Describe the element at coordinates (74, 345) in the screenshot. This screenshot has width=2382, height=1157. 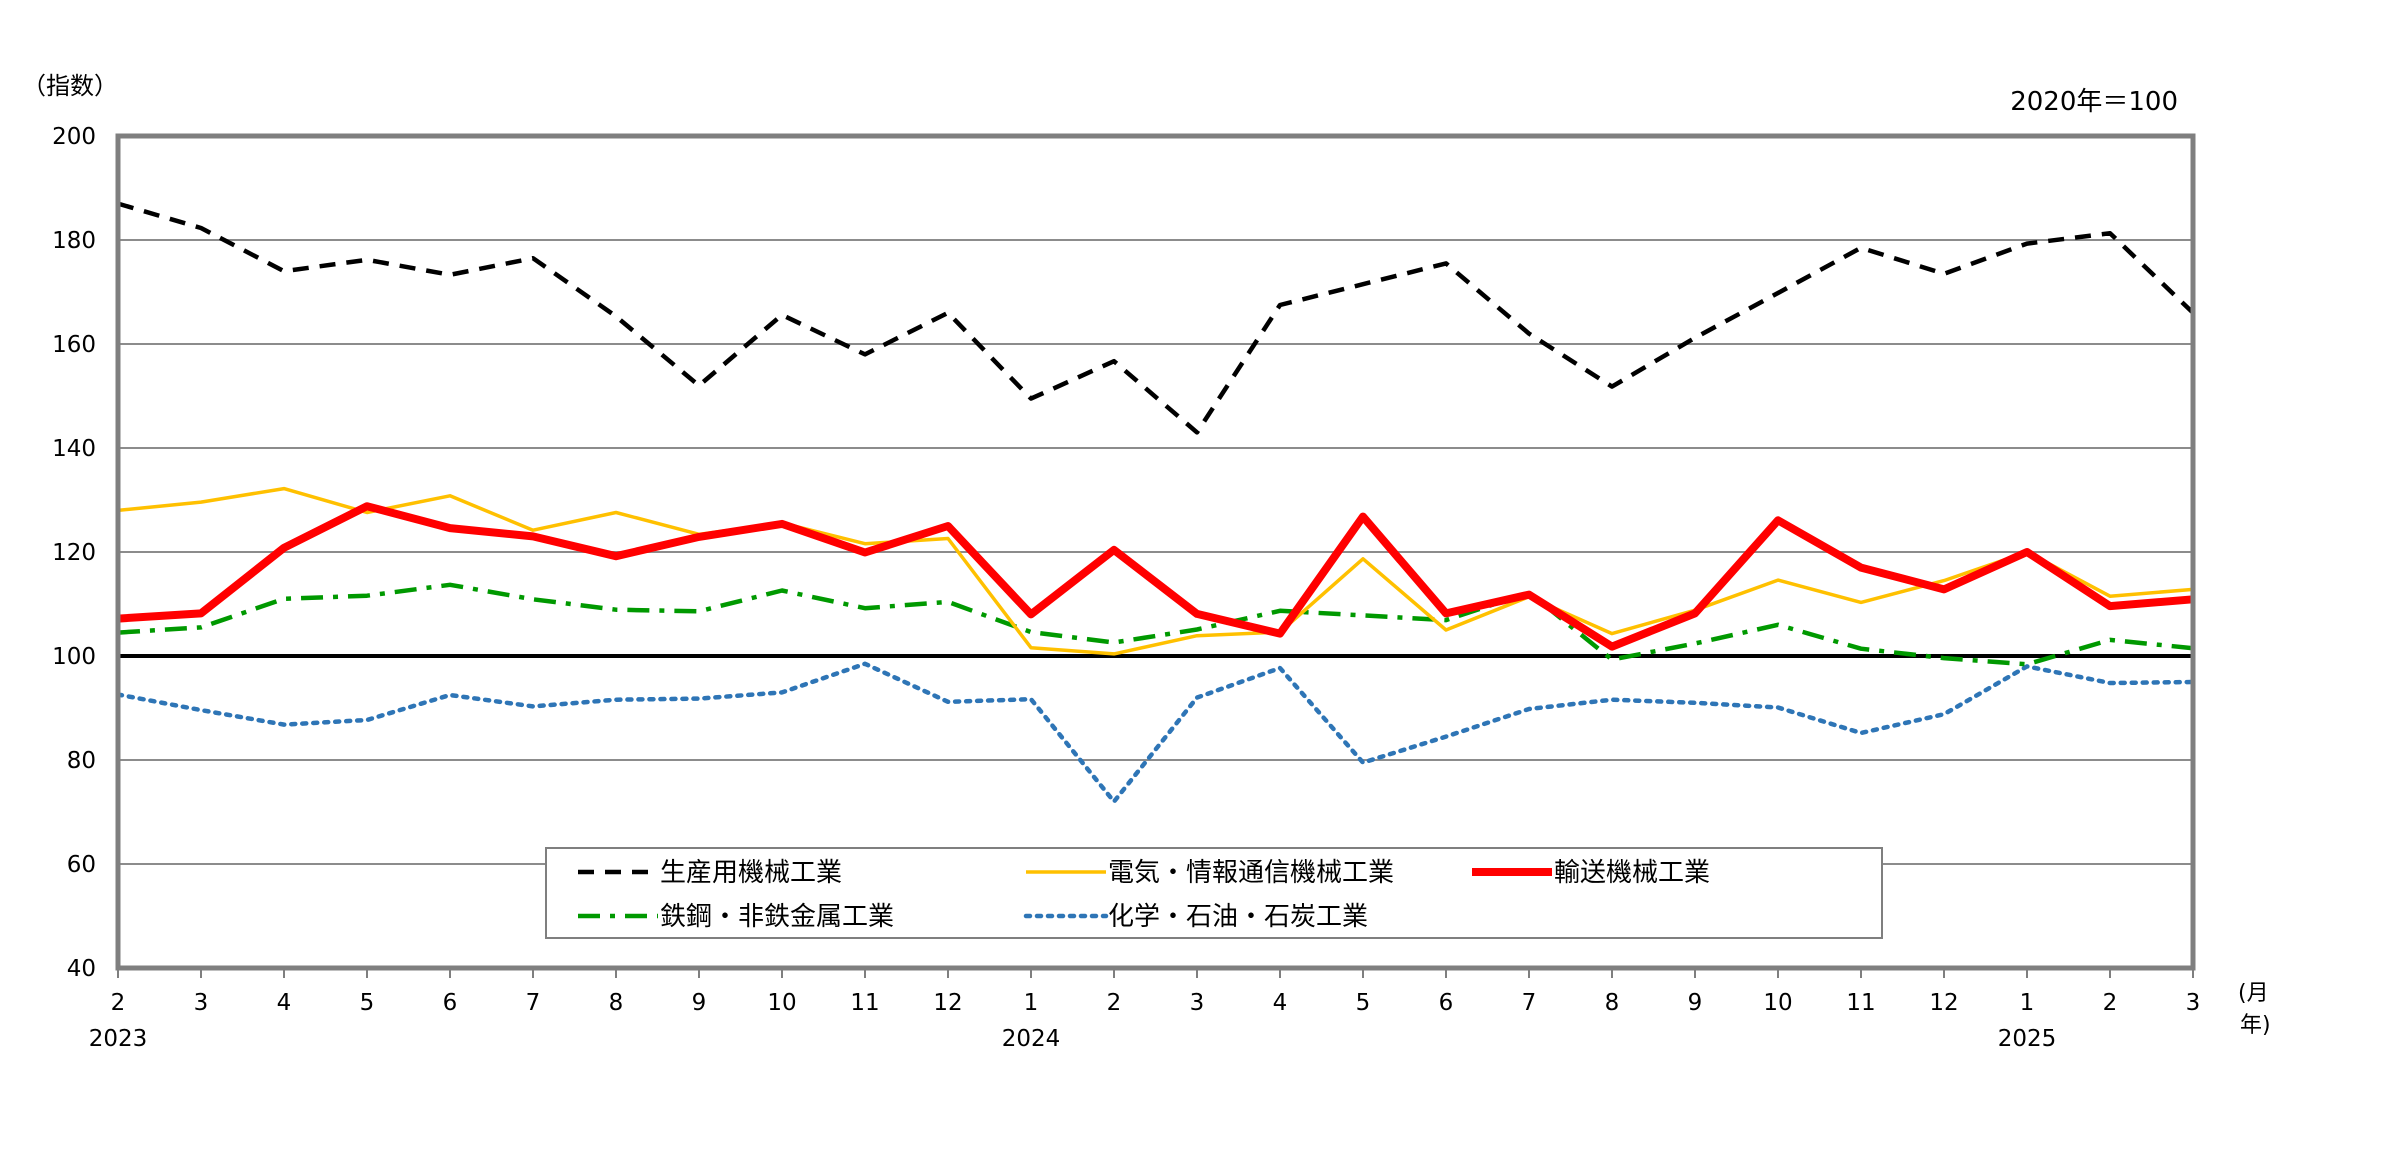
I see `y-tick-label-160: 160` at that location.